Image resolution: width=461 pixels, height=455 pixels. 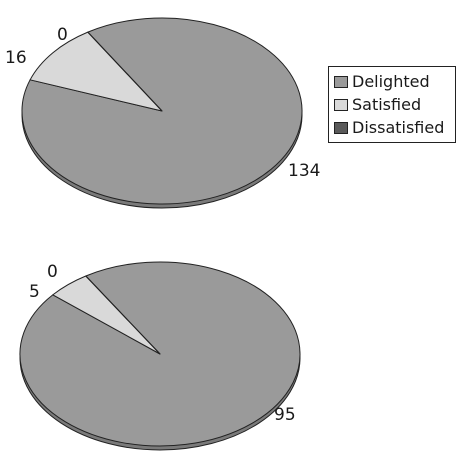 I want to click on legend-item-satisfied: Satisfied, so click(x=392, y=104).